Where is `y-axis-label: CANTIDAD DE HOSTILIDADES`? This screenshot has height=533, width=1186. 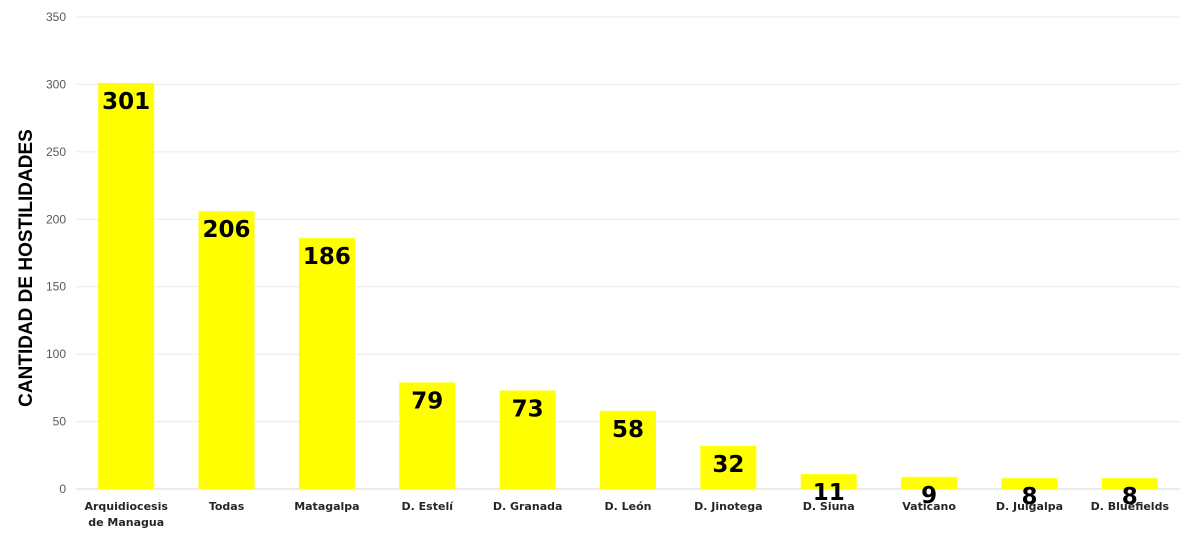 y-axis-label: CANTIDAD DE HOSTILIDADES is located at coordinates (26, 268).